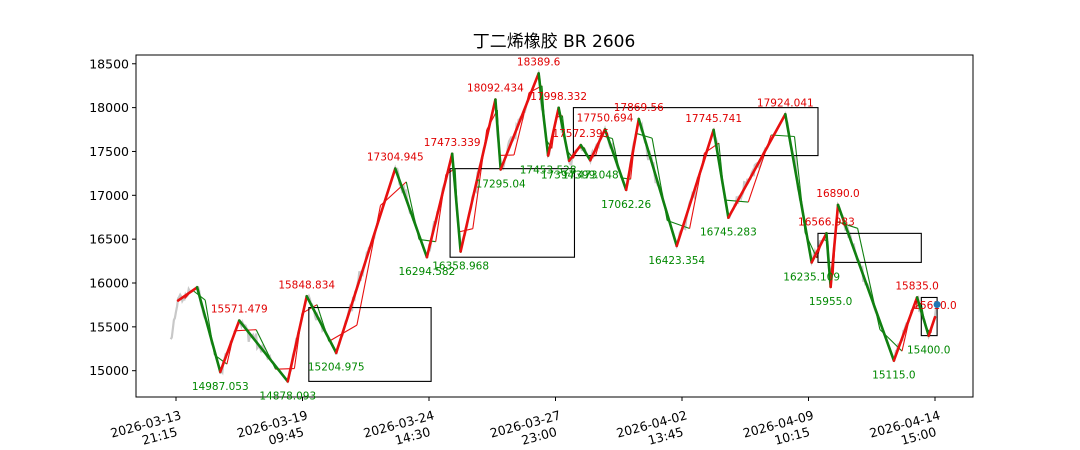  What do you see at coordinates (811, 277) in the screenshot?
I see `pivot-low-label: 16235.109` at bounding box center [811, 277].